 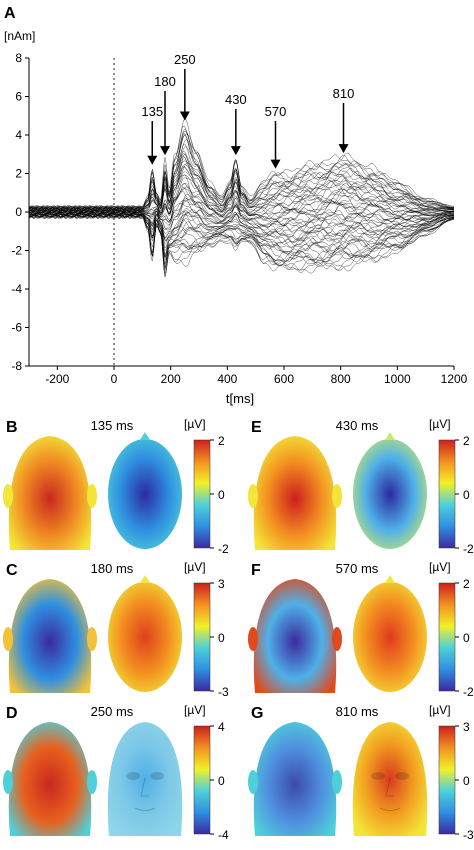 I want to click on peak-label: 810, so click(x=344, y=93).